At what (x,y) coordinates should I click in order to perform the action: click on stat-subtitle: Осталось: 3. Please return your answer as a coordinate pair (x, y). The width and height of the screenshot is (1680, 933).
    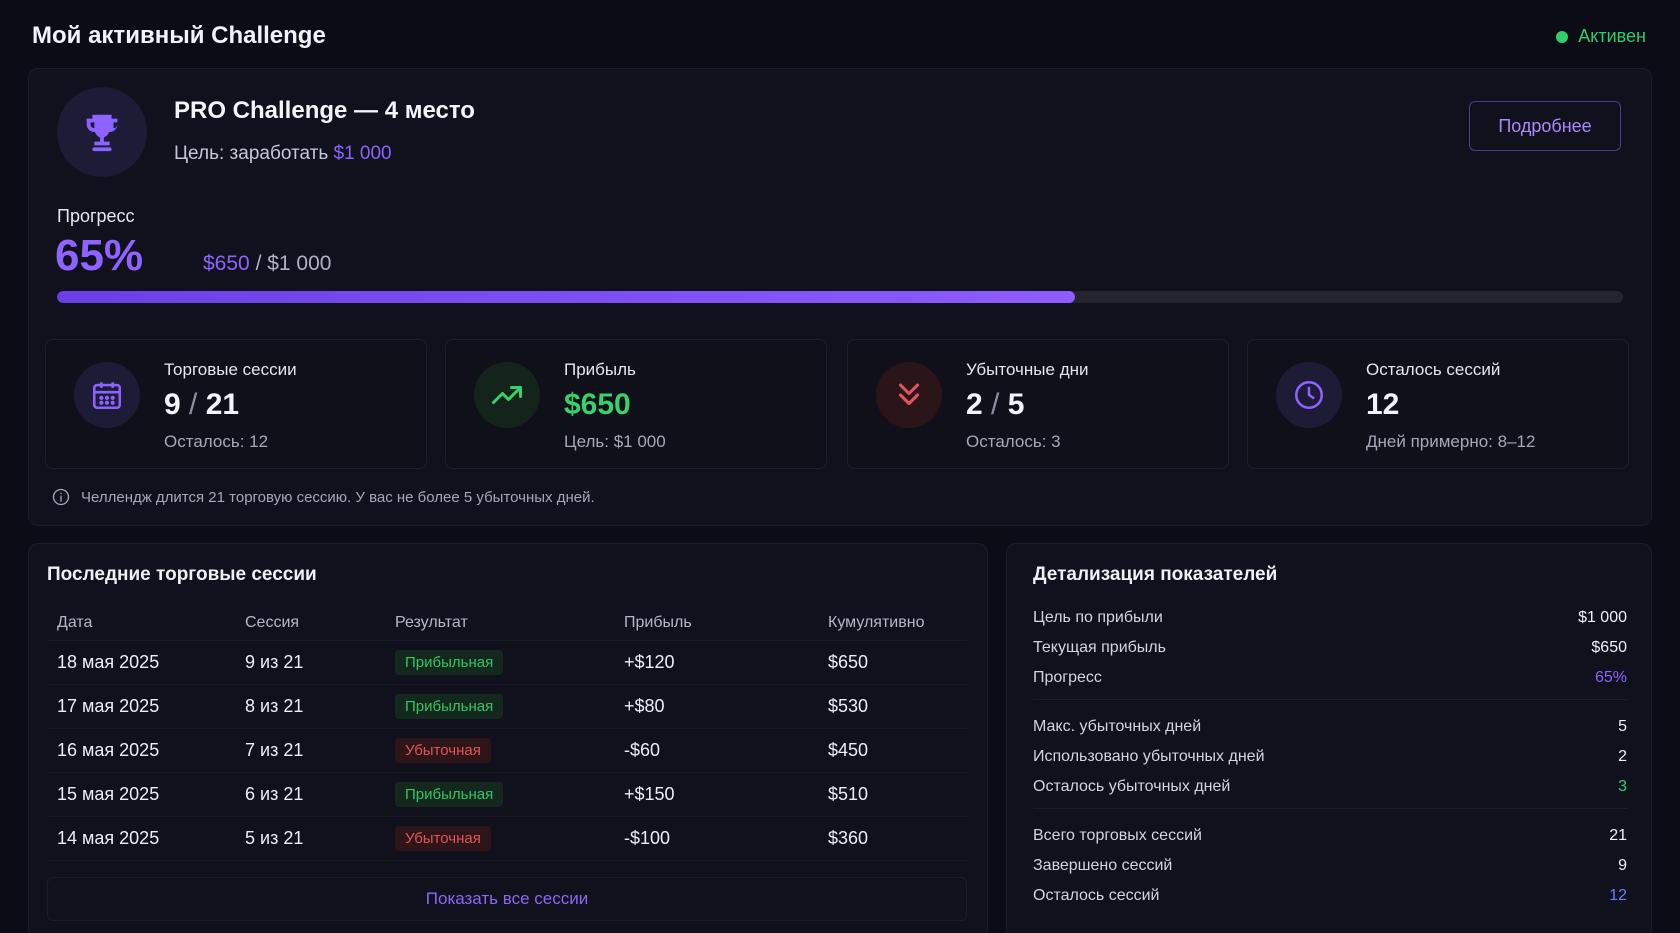
    Looking at the image, I should click on (1013, 441).